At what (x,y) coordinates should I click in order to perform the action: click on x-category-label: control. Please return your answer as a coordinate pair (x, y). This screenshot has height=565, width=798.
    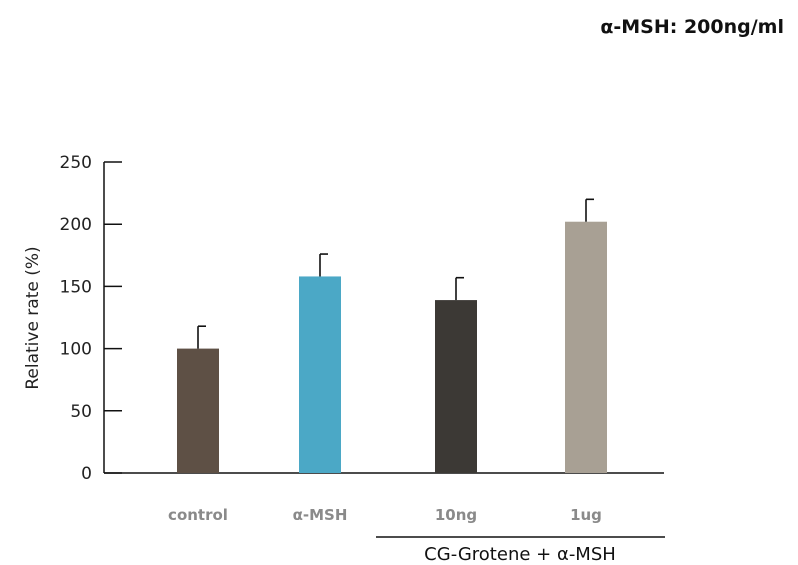
    Looking at the image, I should click on (198, 515).